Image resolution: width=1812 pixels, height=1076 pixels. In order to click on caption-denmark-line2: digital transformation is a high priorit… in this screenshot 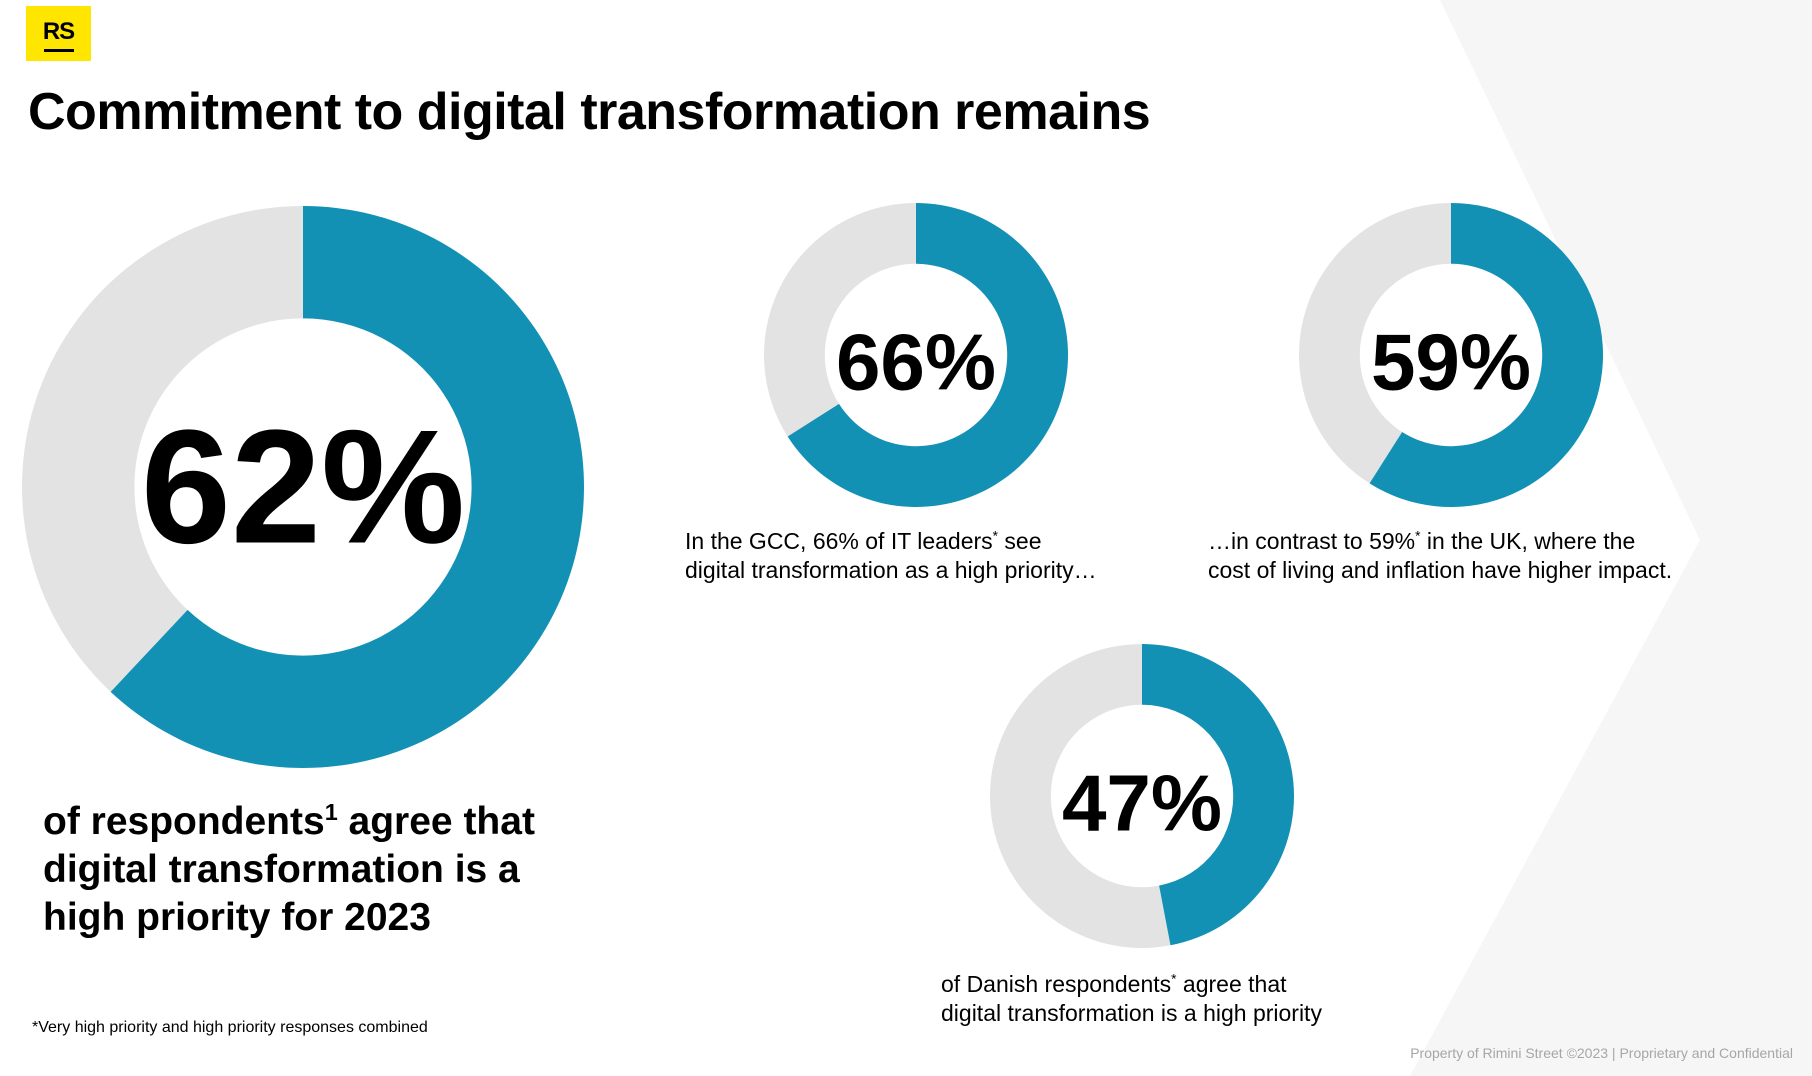, I will do `click(1131, 1013)`.